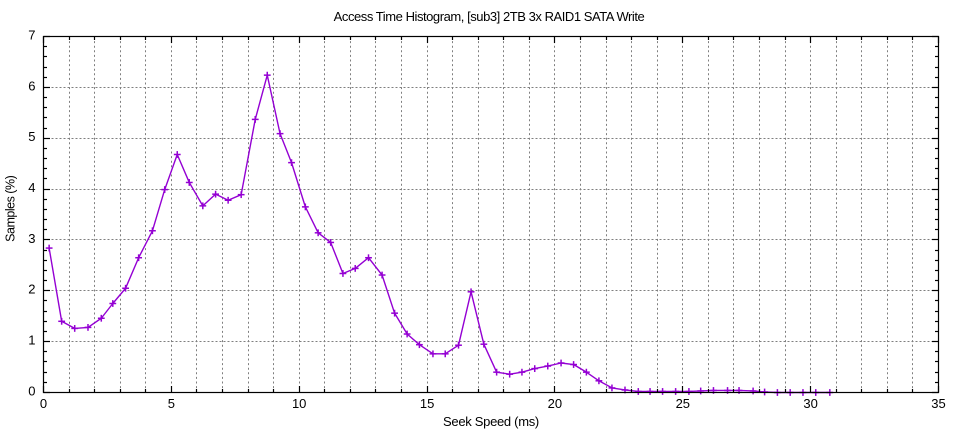 The height and width of the screenshot is (432, 960). What do you see at coordinates (683, 403) in the screenshot?
I see `svg-text: 25` at bounding box center [683, 403].